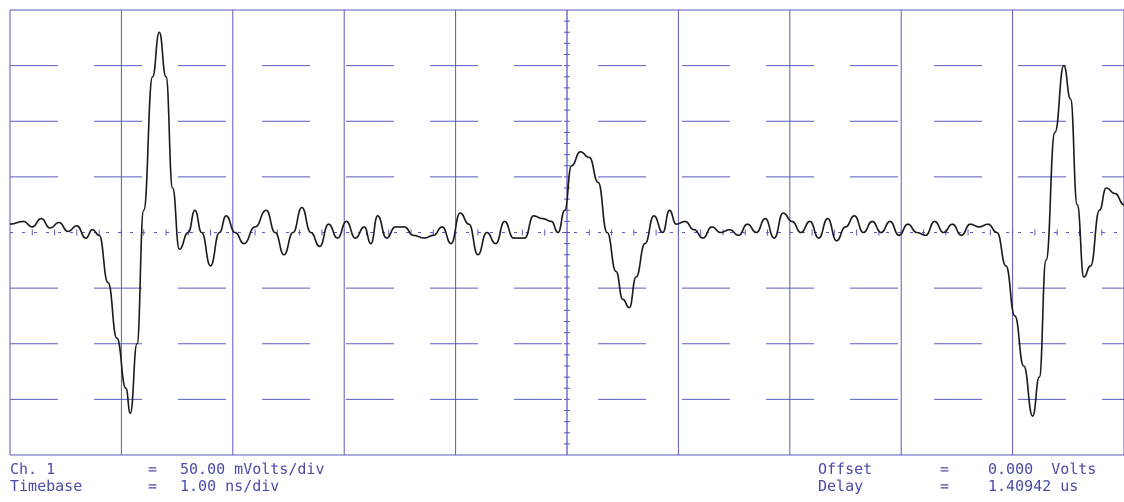 The image size is (1124, 502). I want to click on channel-equals: =, so click(153, 469).